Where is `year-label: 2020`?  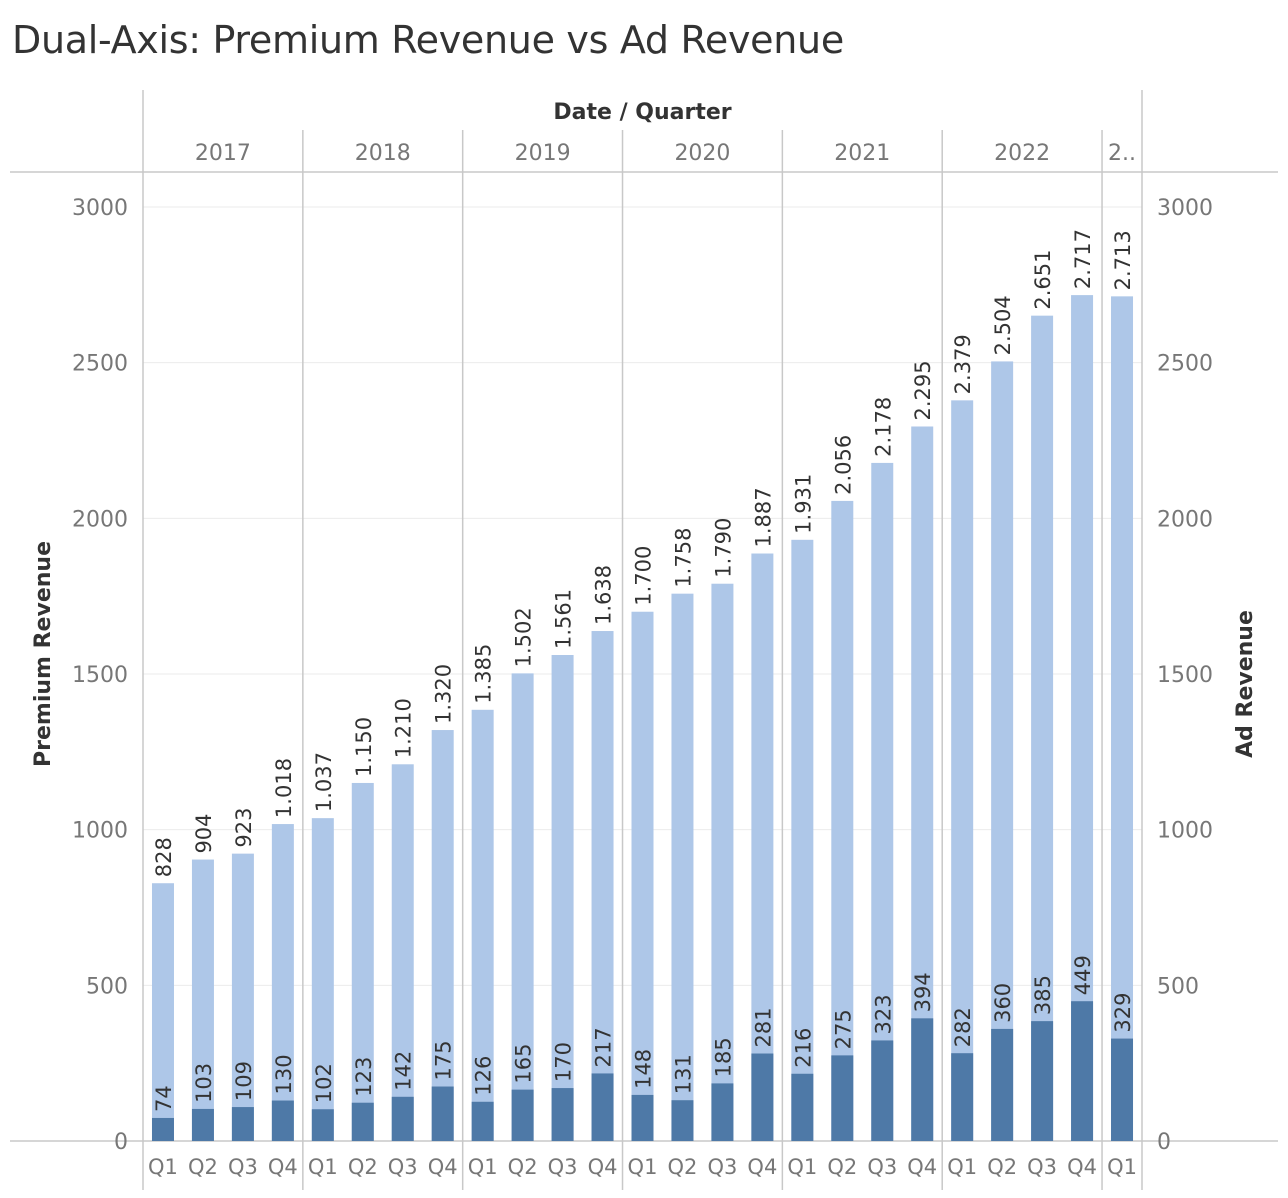 year-label: 2020 is located at coordinates (702, 153).